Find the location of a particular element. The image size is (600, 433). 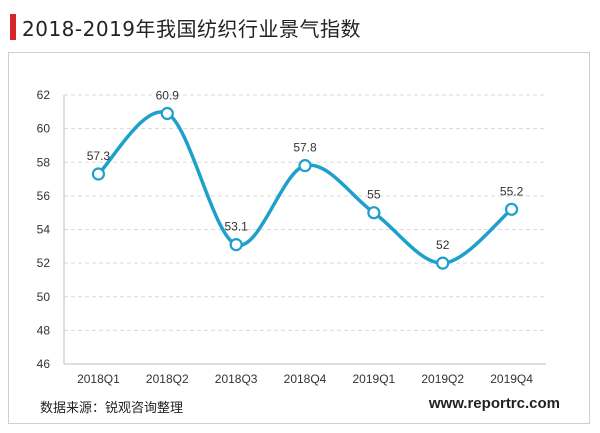

y-tick-label: 46 is located at coordinates (44, 364).